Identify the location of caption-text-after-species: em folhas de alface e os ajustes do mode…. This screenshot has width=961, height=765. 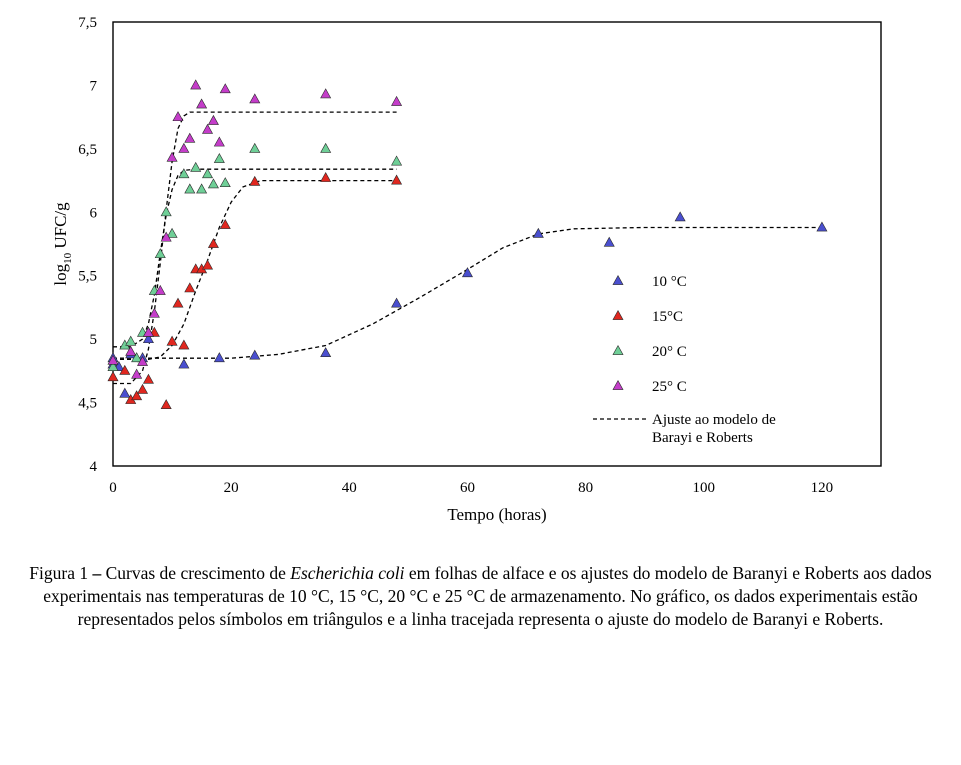
(487, 596).